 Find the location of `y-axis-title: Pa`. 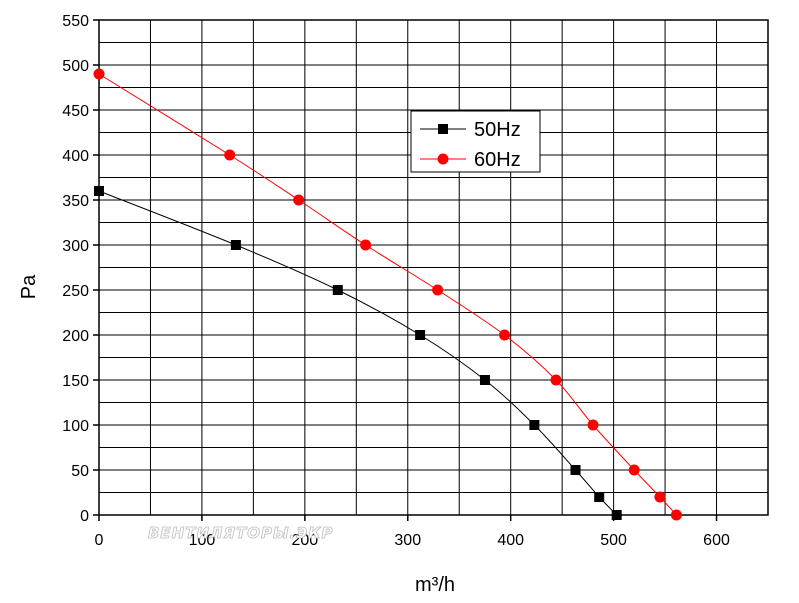

y-axis-title: Pa is located at coordinates (29, 286).